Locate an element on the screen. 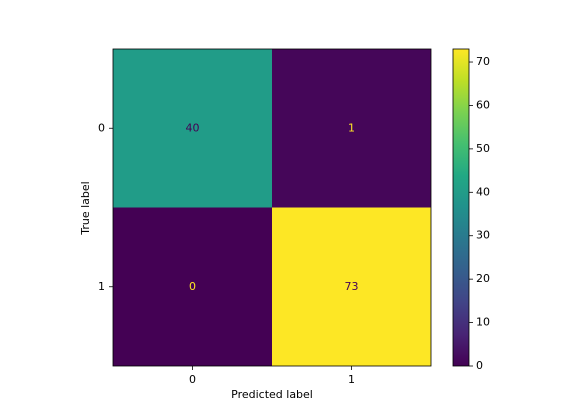 Image resolution: width=578 pixels, height=412 pixels. cell-label: 0 is located at coordinates (192, 286).